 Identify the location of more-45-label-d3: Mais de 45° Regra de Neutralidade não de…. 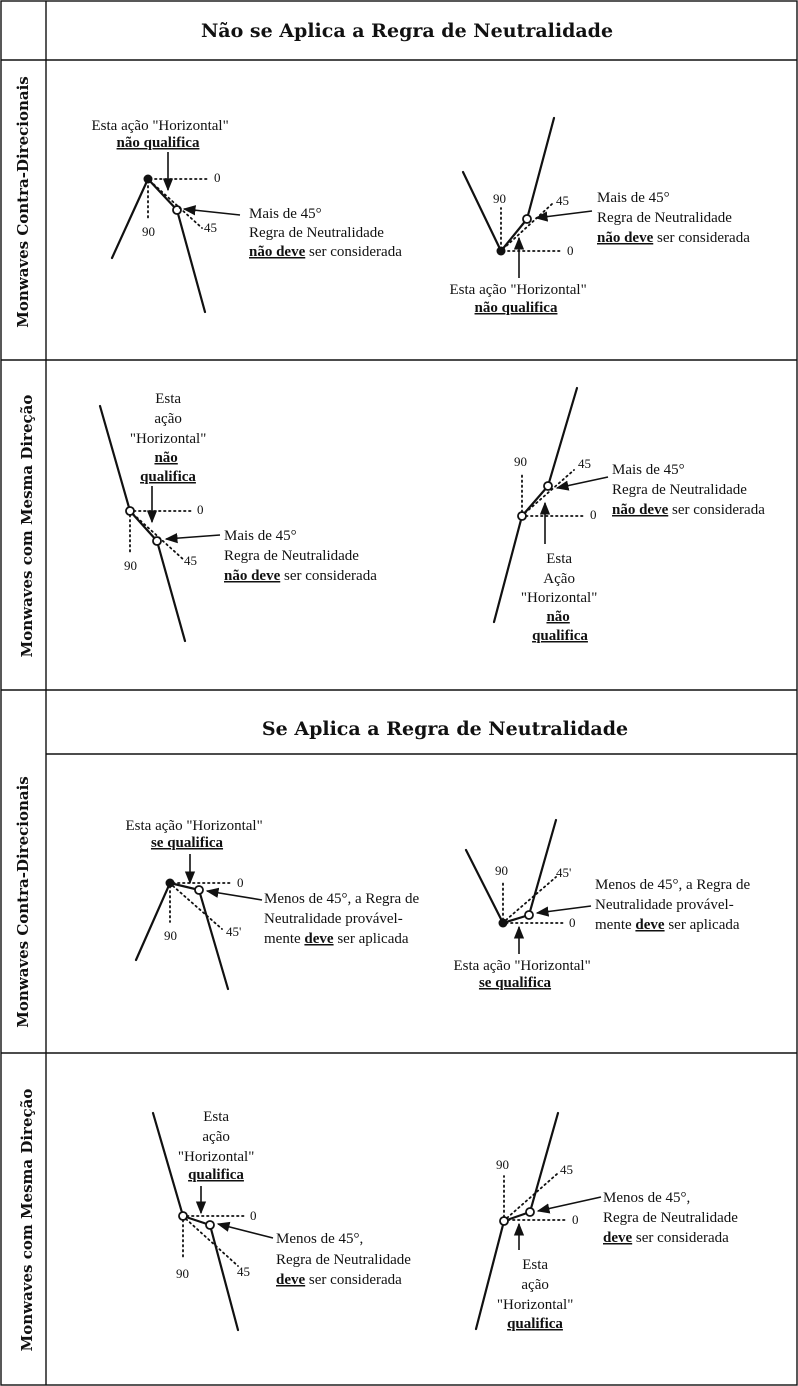
(300, 556).